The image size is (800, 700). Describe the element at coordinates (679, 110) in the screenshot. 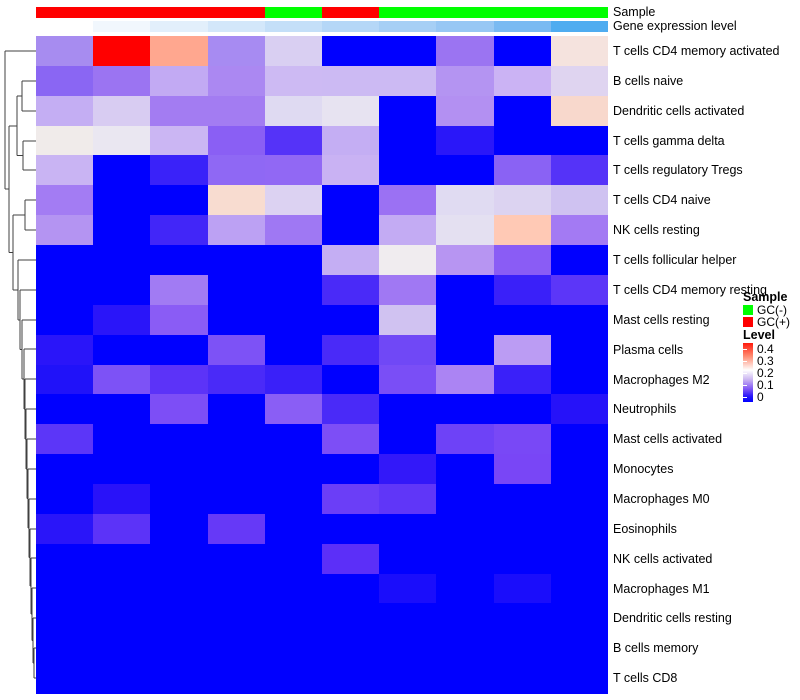

I see `row-label: Dendritic cells activated` at that location.